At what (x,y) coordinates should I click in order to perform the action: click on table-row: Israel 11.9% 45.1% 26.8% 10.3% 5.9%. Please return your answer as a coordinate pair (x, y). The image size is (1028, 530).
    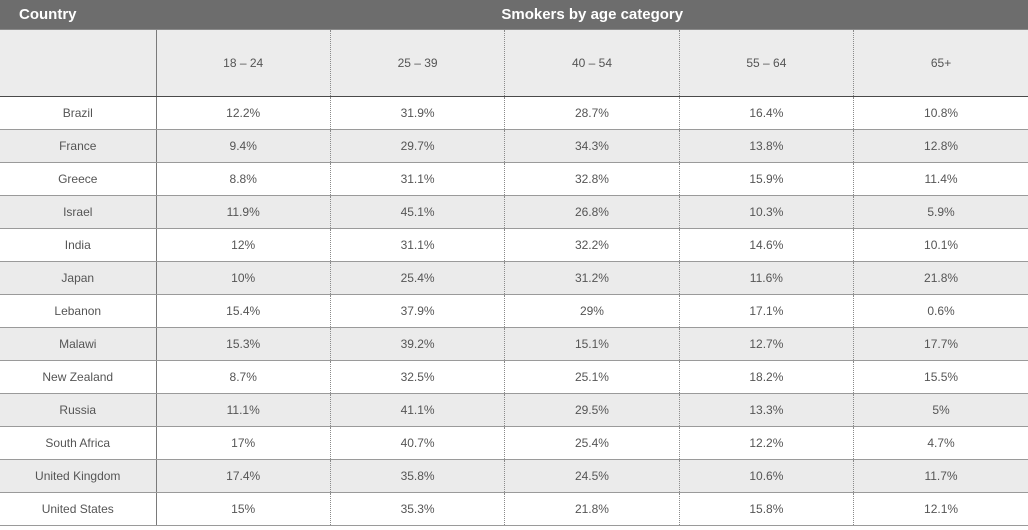
    Looking at the image, I should click on (514, 212).